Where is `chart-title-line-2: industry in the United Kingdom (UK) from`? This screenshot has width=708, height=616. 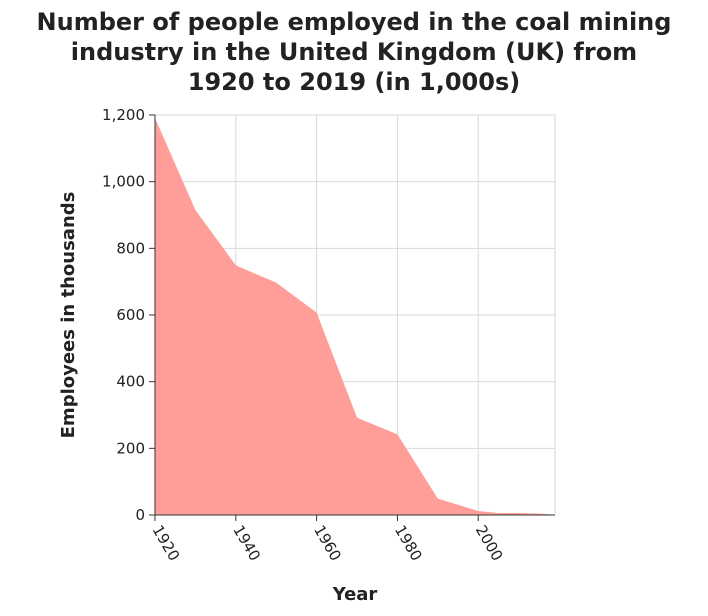 chart-title-line-2: industry in the United Kingdom (UK) from is located at coordinates (354, 52).